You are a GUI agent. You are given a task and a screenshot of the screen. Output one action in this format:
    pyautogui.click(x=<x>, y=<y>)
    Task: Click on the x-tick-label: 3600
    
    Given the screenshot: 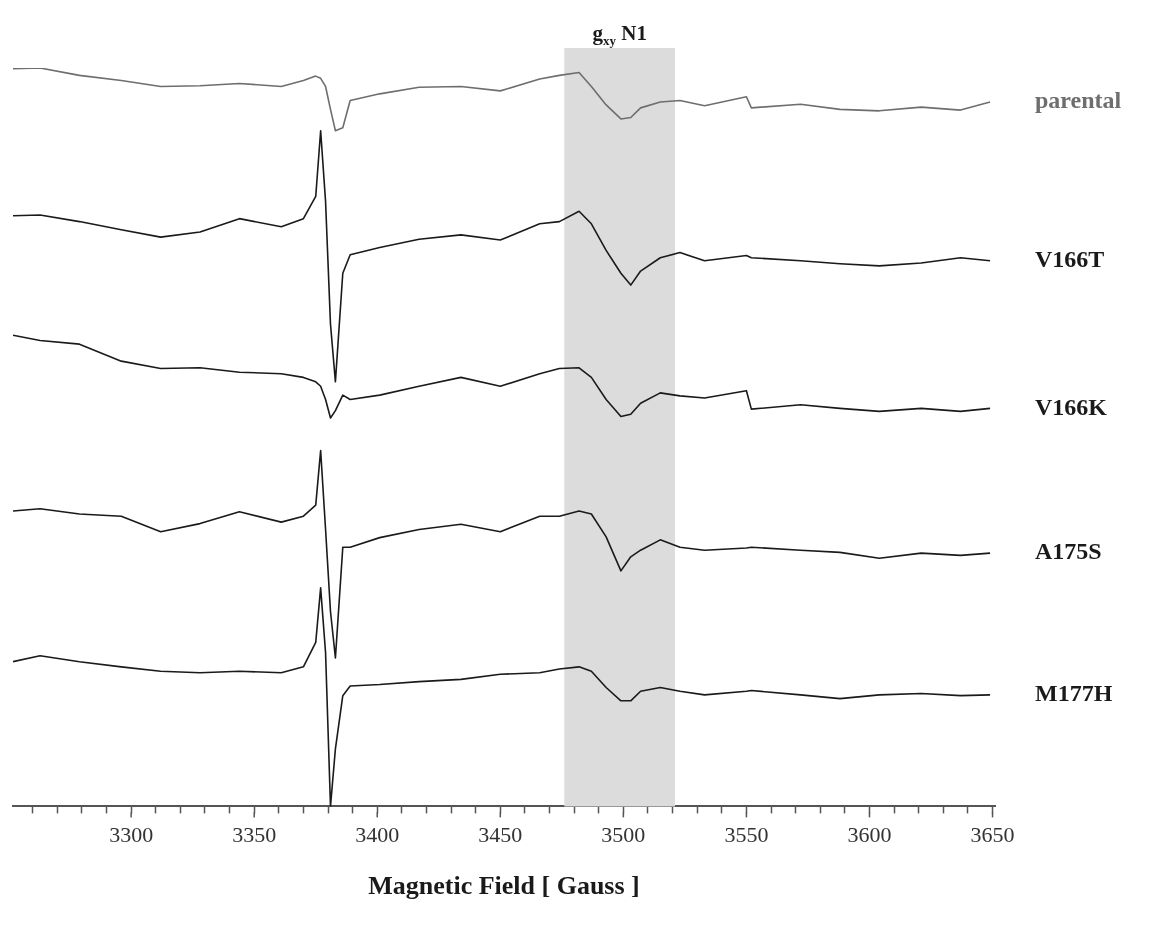 What is the action you would take?
    pyautogui.click(x=869, y=835)
    